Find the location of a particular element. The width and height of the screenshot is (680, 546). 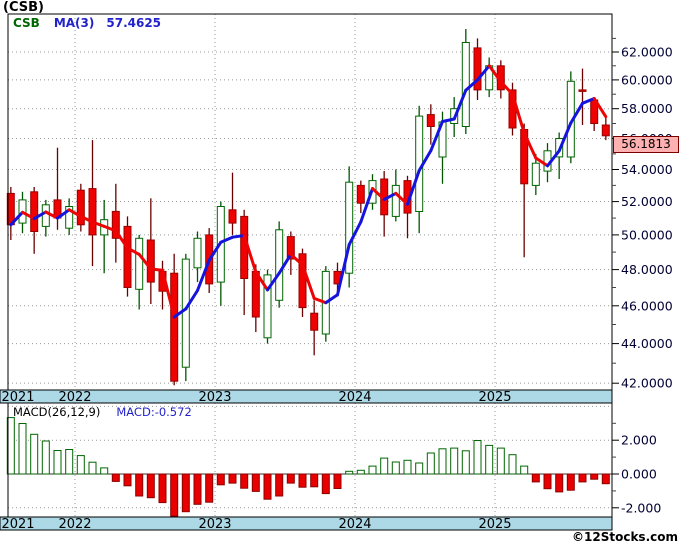

price-axis-label: 62.0000 is located at coordinates (647, 52).